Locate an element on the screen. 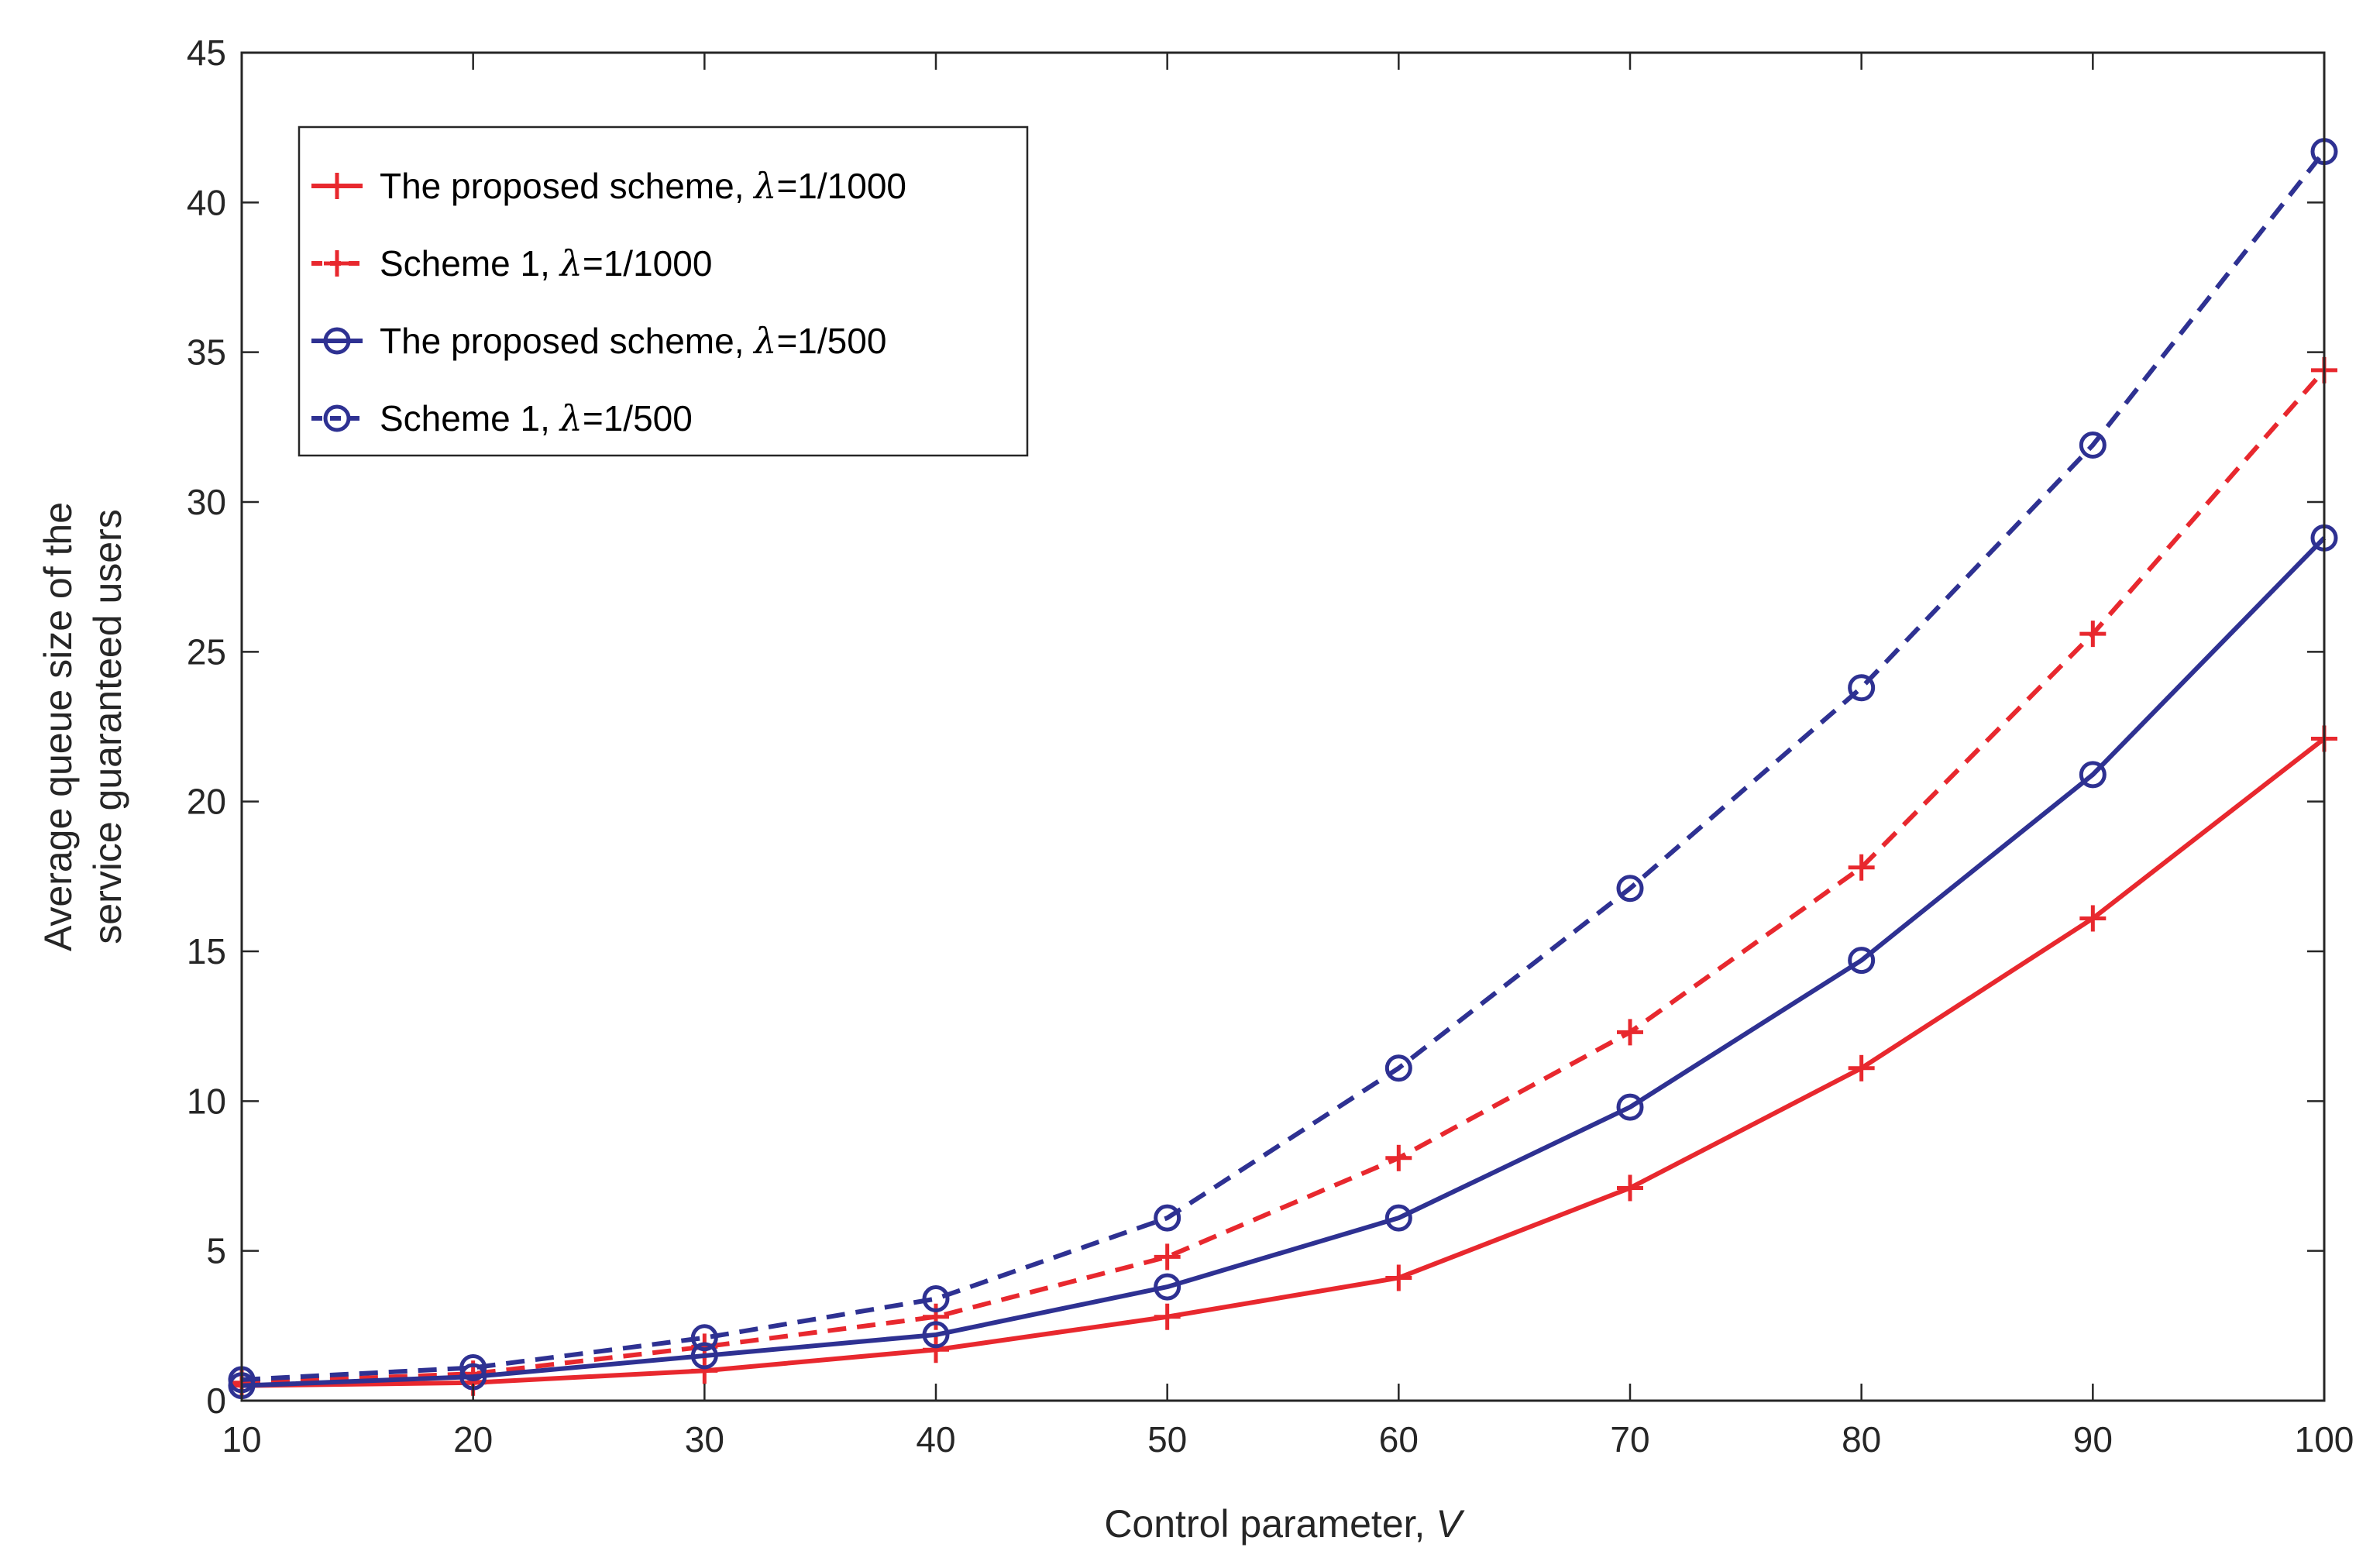 Image resolution: width=2380 pixels, height=1568 pixels. legend-label: Scheme 1, λ=1/1000 is located at coordinates (546, 263).